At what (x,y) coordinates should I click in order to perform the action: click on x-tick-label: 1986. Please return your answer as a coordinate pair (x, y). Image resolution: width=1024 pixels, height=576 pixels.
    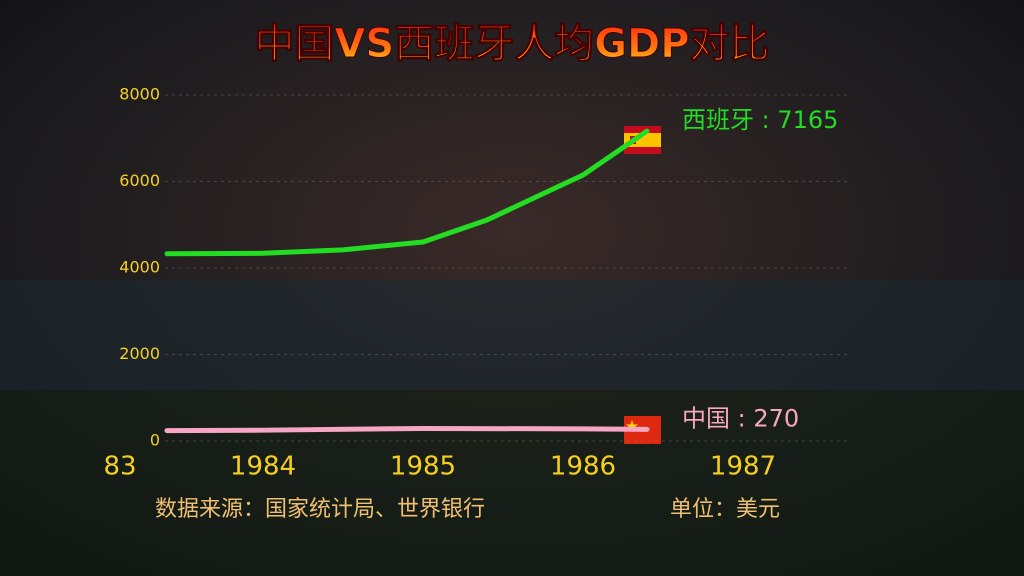
    Looking at the image, I should click on (583, 467).